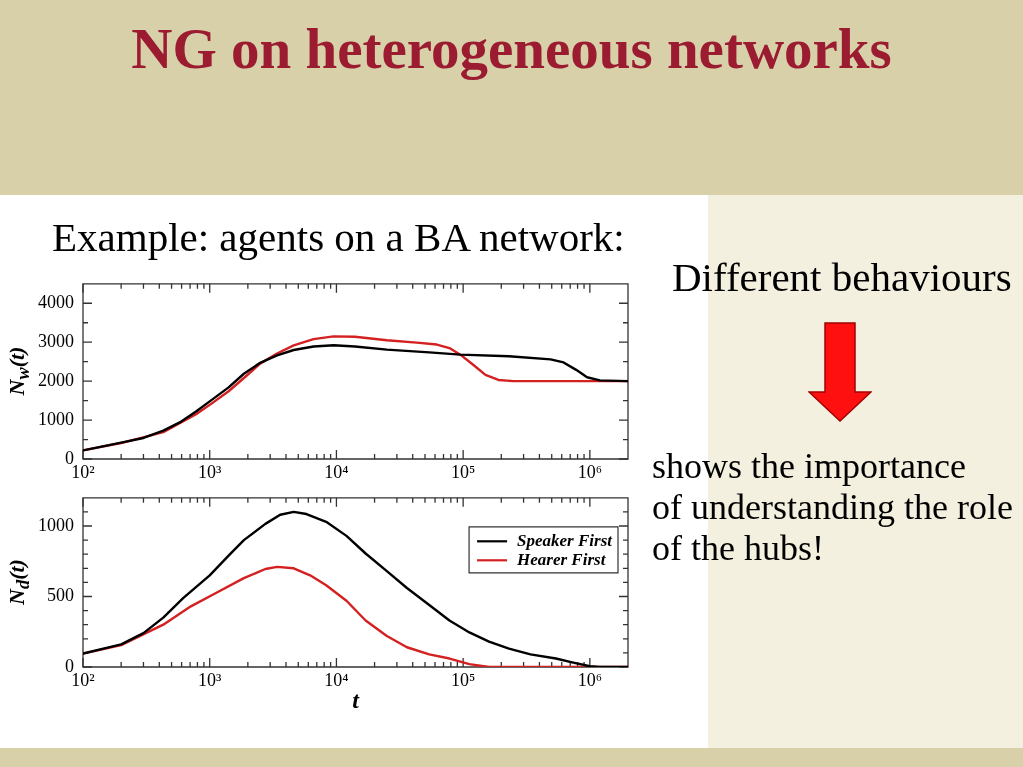  Describe the element at coordinates (338, 237) in the screenshot. I see `chart-subtitle: Example: agents on a BA network:` at that location.